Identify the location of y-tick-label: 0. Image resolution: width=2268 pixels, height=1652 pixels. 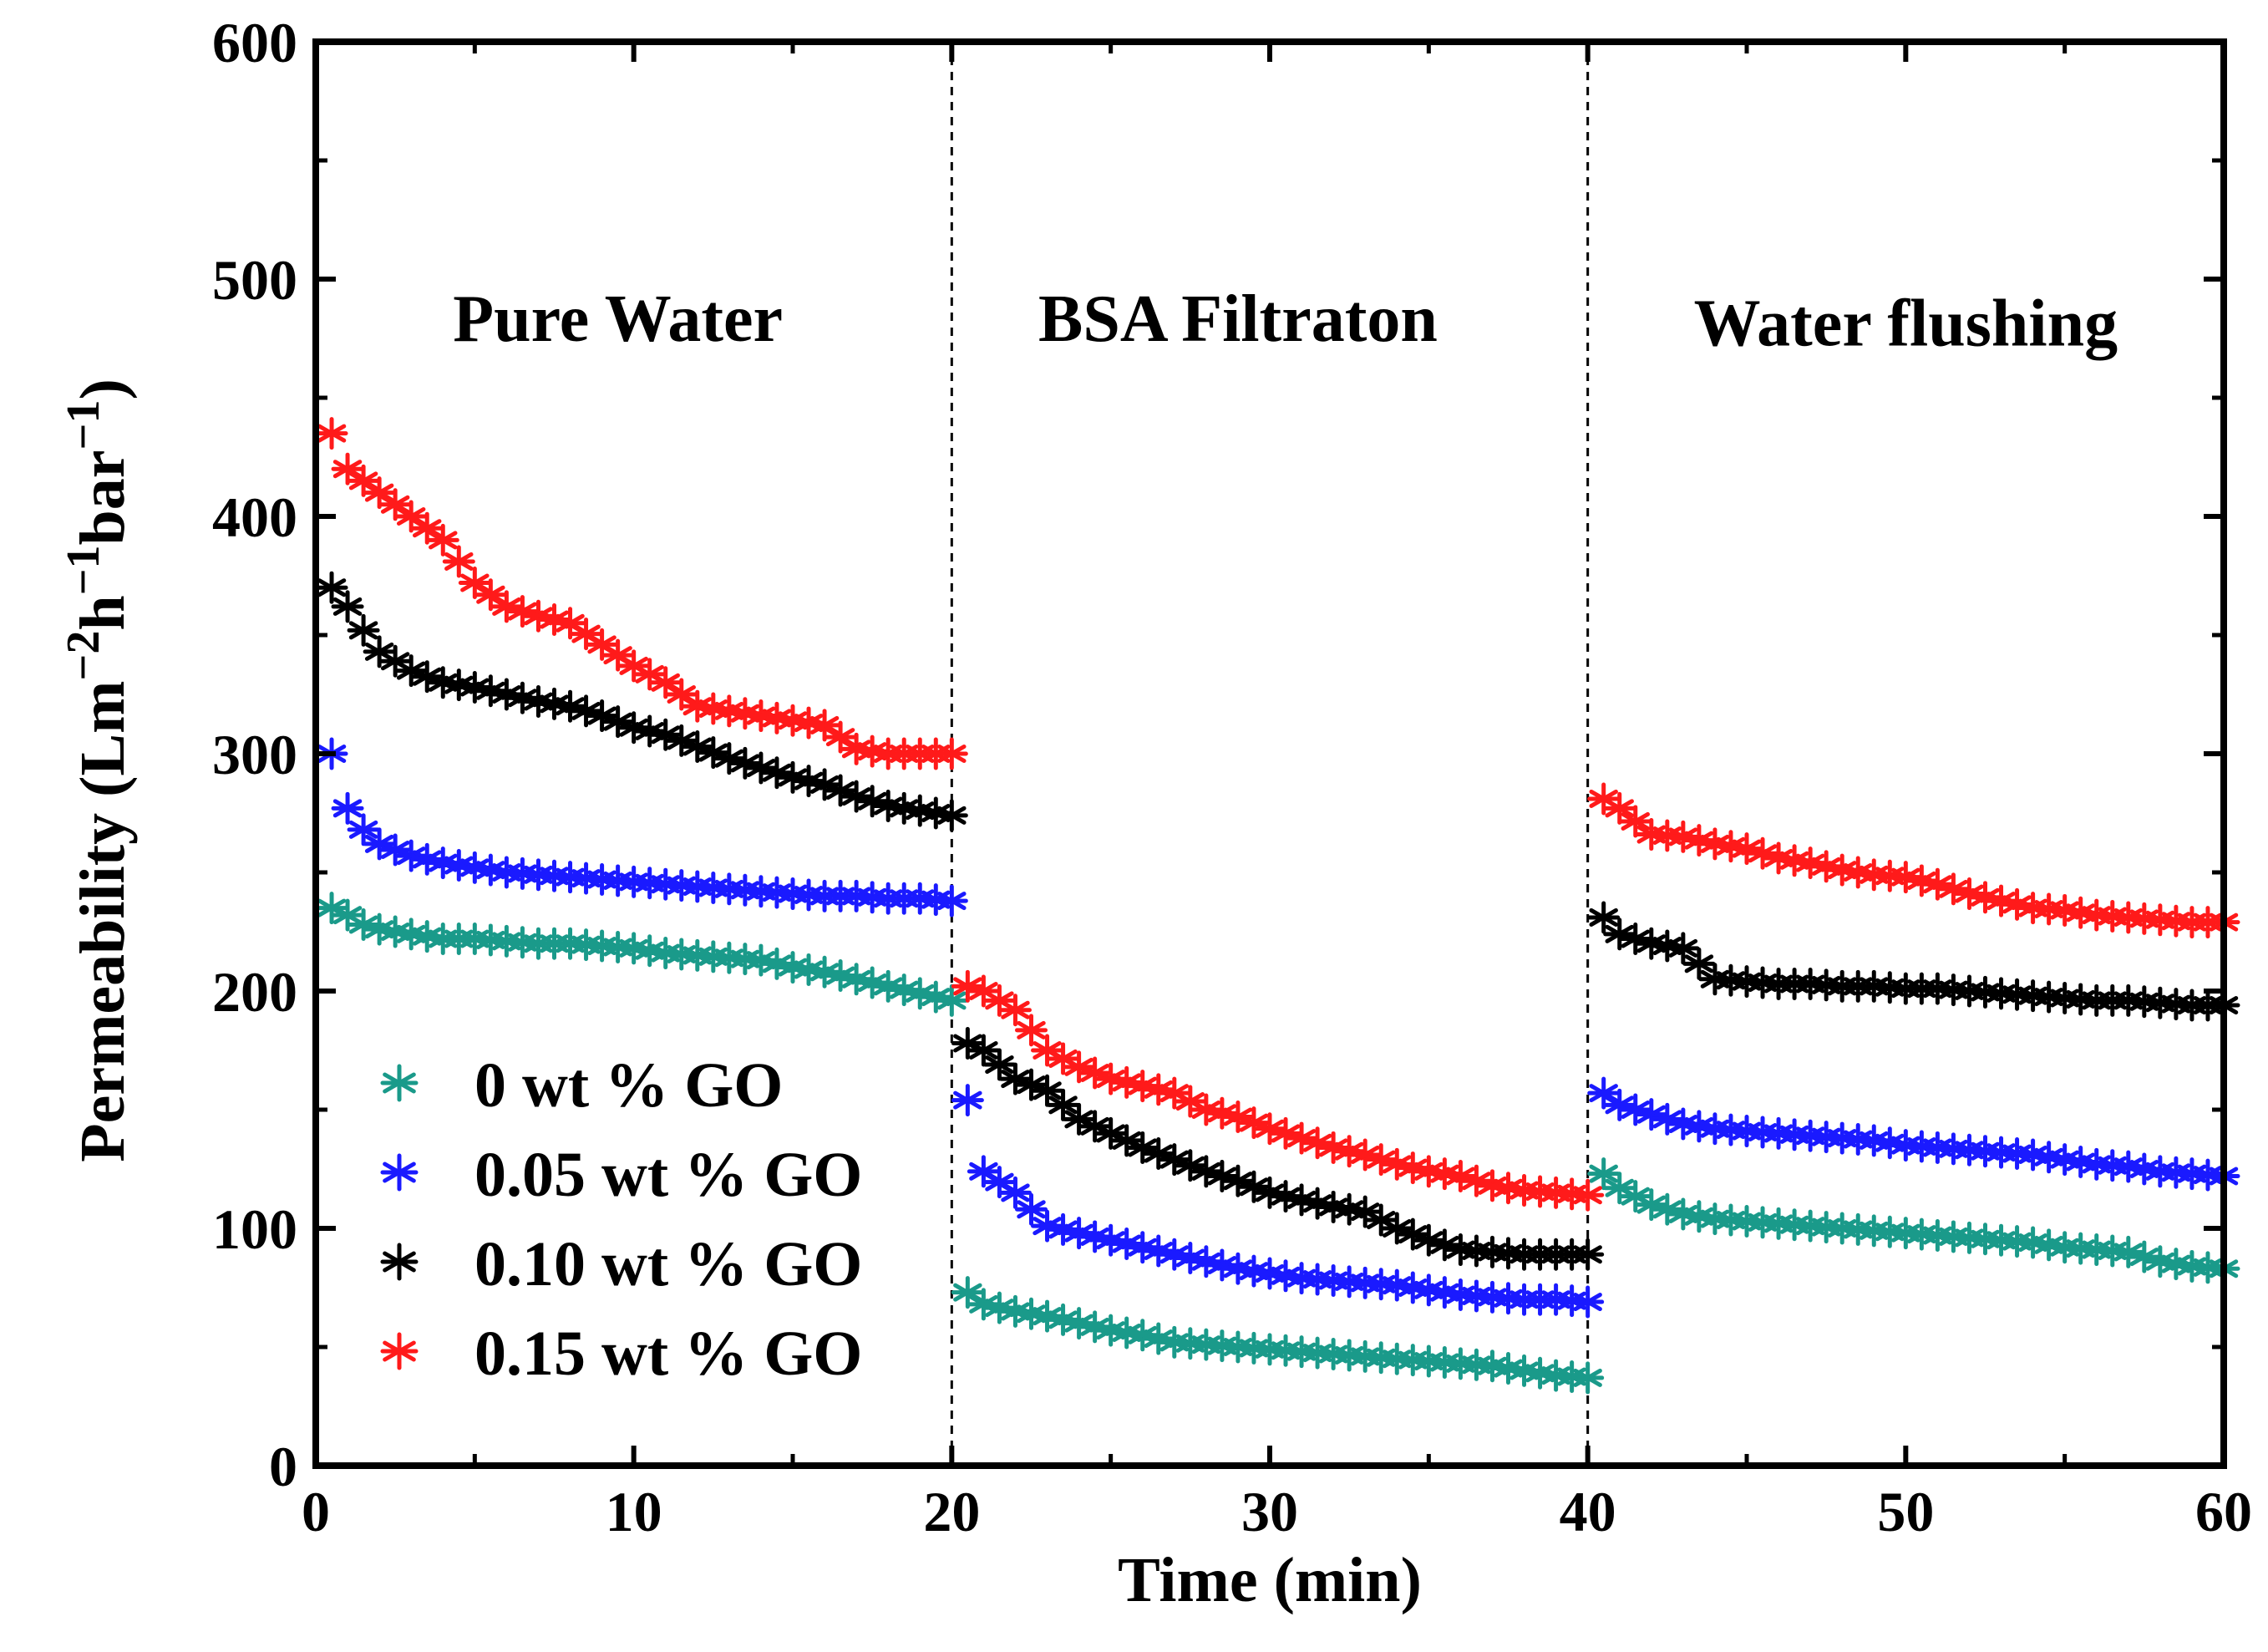
(283, 1467).